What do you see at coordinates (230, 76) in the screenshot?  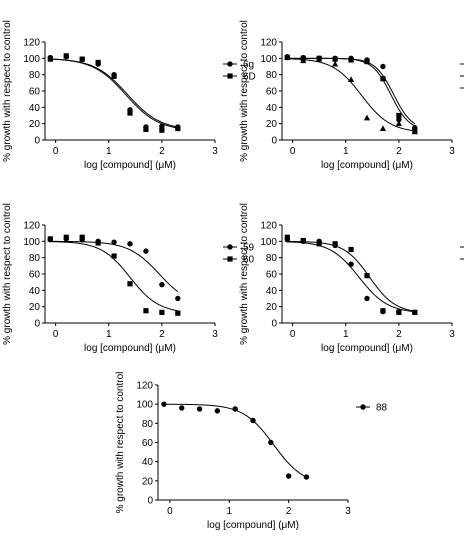 I see `legend-marker-6D` at bounding box center [230, 76].